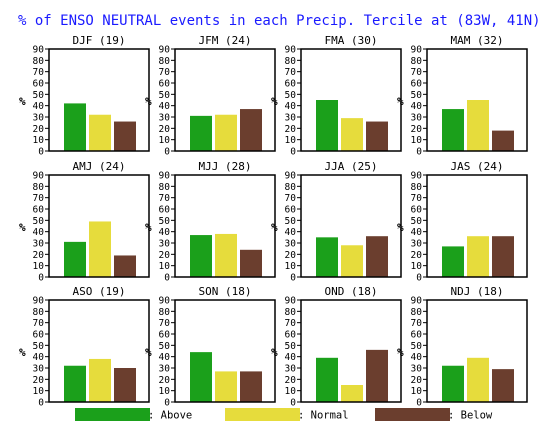 This screenshot has width=550, height=425. Describe the element at coordinates (99, 166) in the screenshot. I see `panel-title: AMJ (24)` at that location.